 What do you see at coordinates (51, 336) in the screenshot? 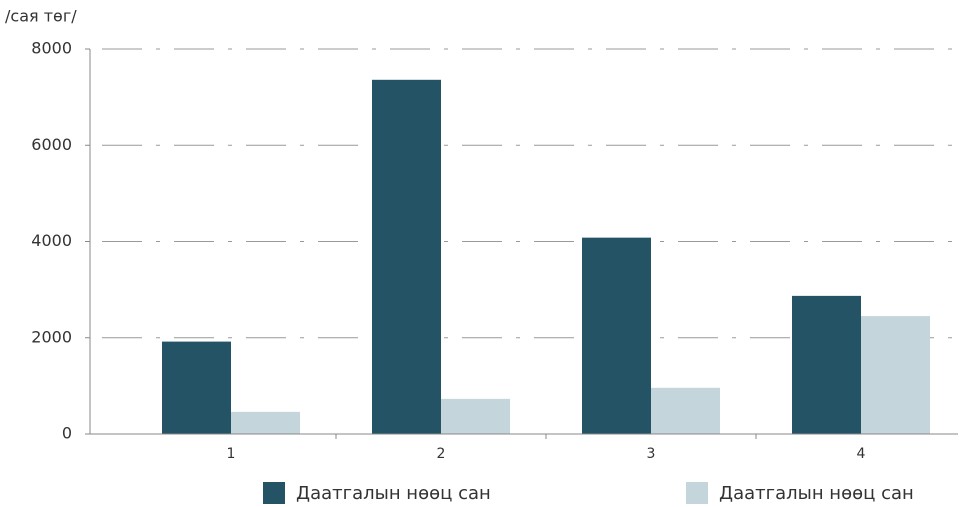
I see `y-tick-label: 2000` at bounding box center [51, 336].